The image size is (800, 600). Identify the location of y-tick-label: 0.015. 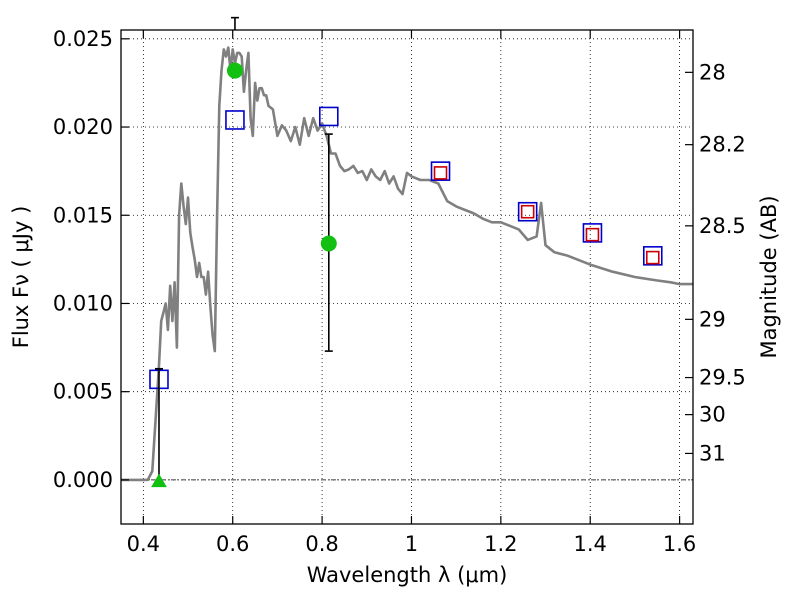
(83, 215).